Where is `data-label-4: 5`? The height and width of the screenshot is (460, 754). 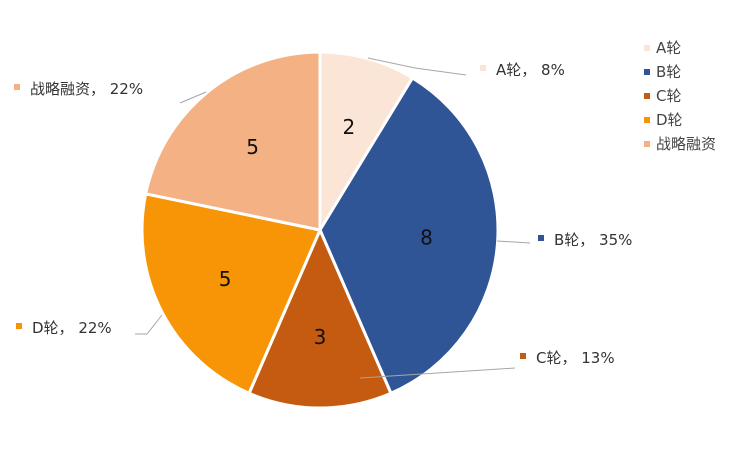 data-label-4: 5 is located at coordinates (252, 147).